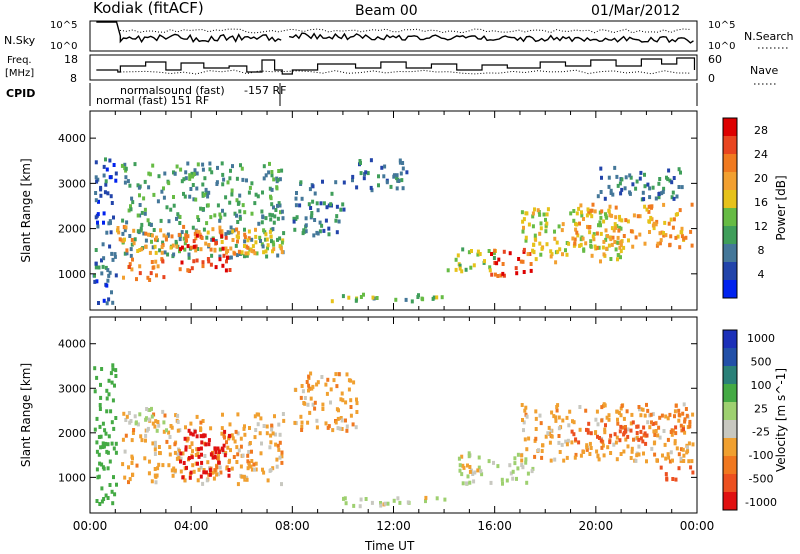 This screenshot has width=800, height=554. What do you see at coordinates (393, 67) in the screenshot?
I see `freq-frame` at bounding box center [393, 67].